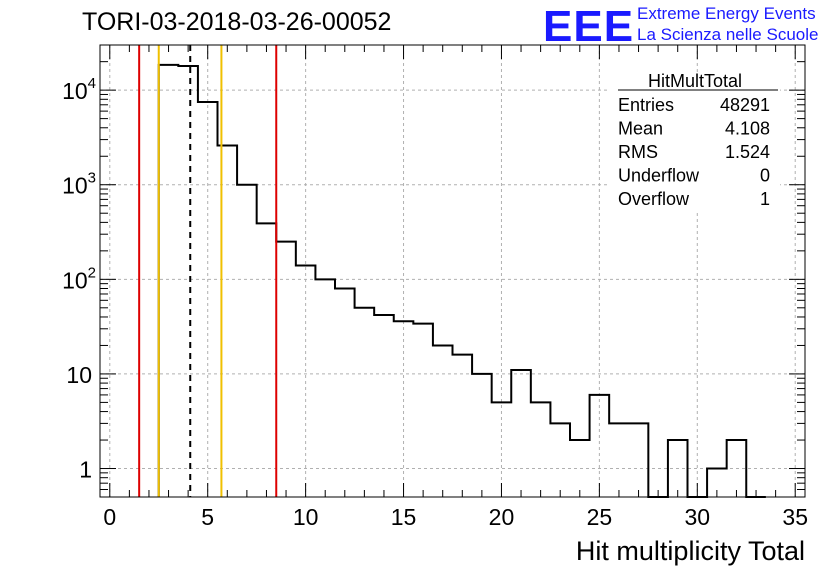 This screenshot has width=836, height=572. Describe the element at coordinates (646, 105) in the screenshot. I see `stats-label: Entries` at that location.